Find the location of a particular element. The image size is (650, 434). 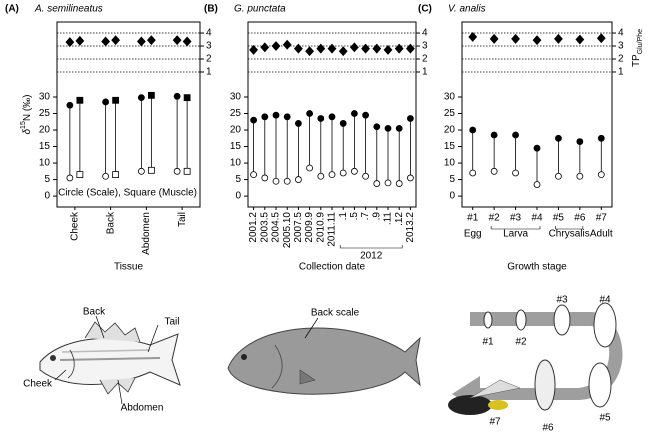

group-bracket is located at coordinates (371, 247).